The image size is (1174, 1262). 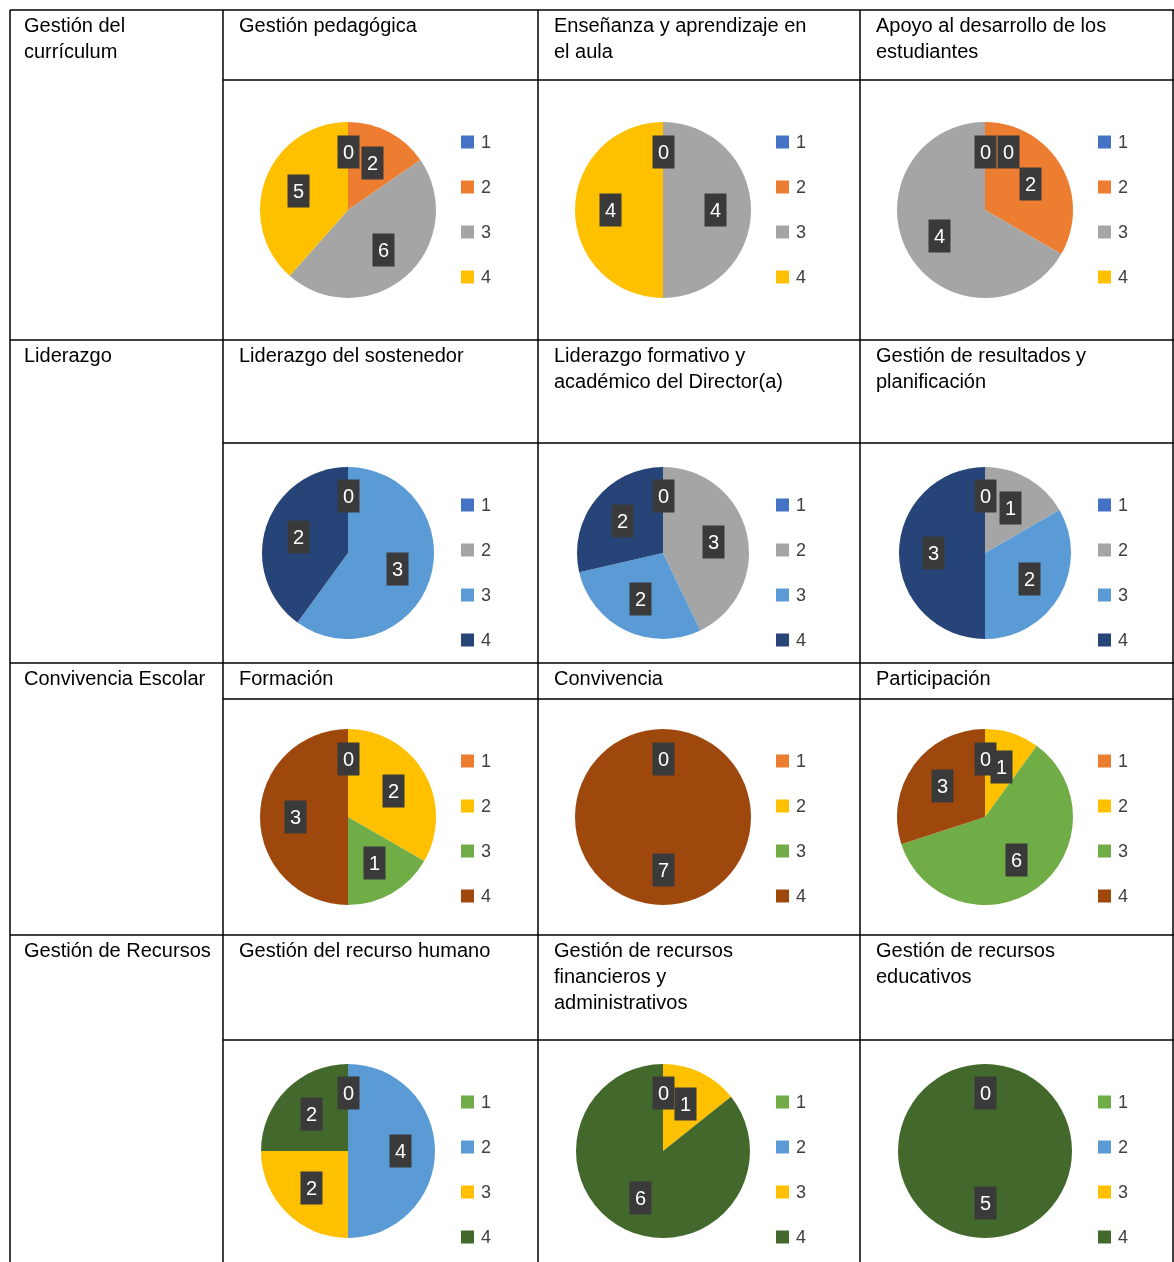 I want to click on chart-title: Liderazgo del sostenedor, so click(x=351, y=355).